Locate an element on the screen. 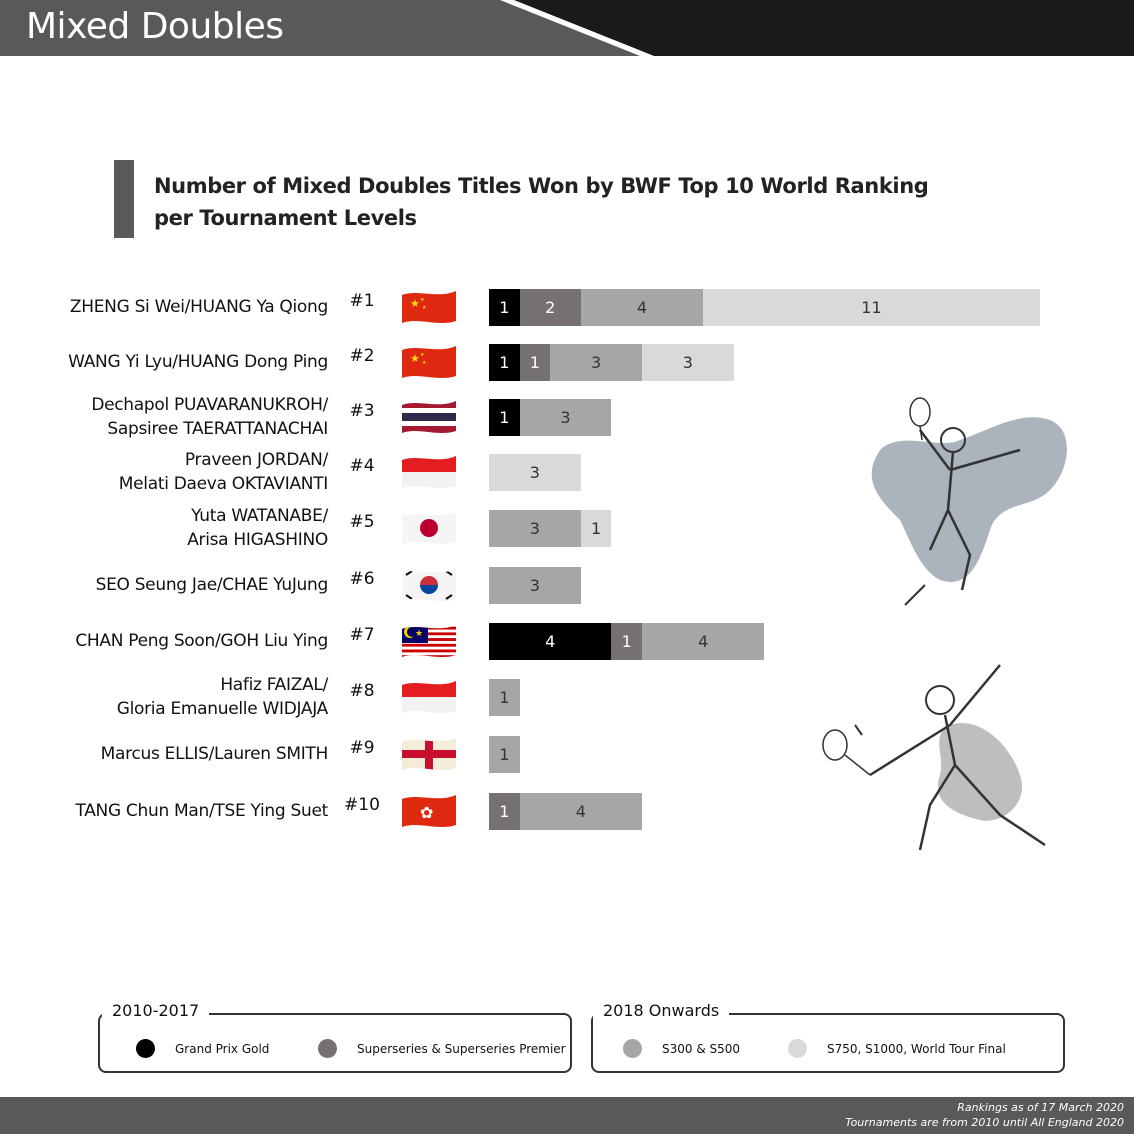 The image size is (1134, 1134). title-accent-bar is located at coordinates (124, 199).